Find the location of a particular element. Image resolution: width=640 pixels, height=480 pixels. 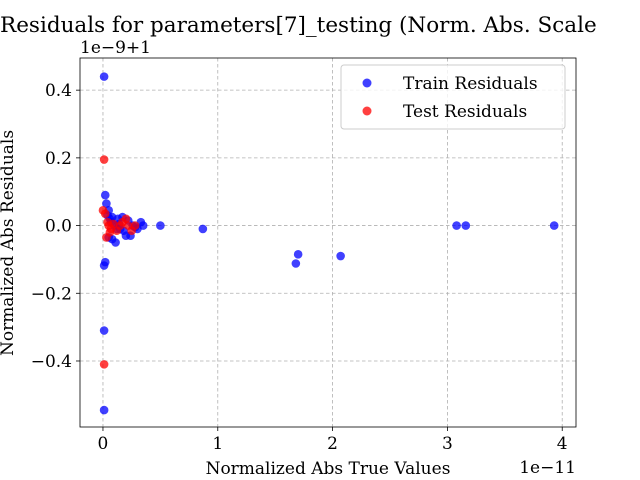

legend: Train Residuals Test Residuals is located at coordinates (453, 97).